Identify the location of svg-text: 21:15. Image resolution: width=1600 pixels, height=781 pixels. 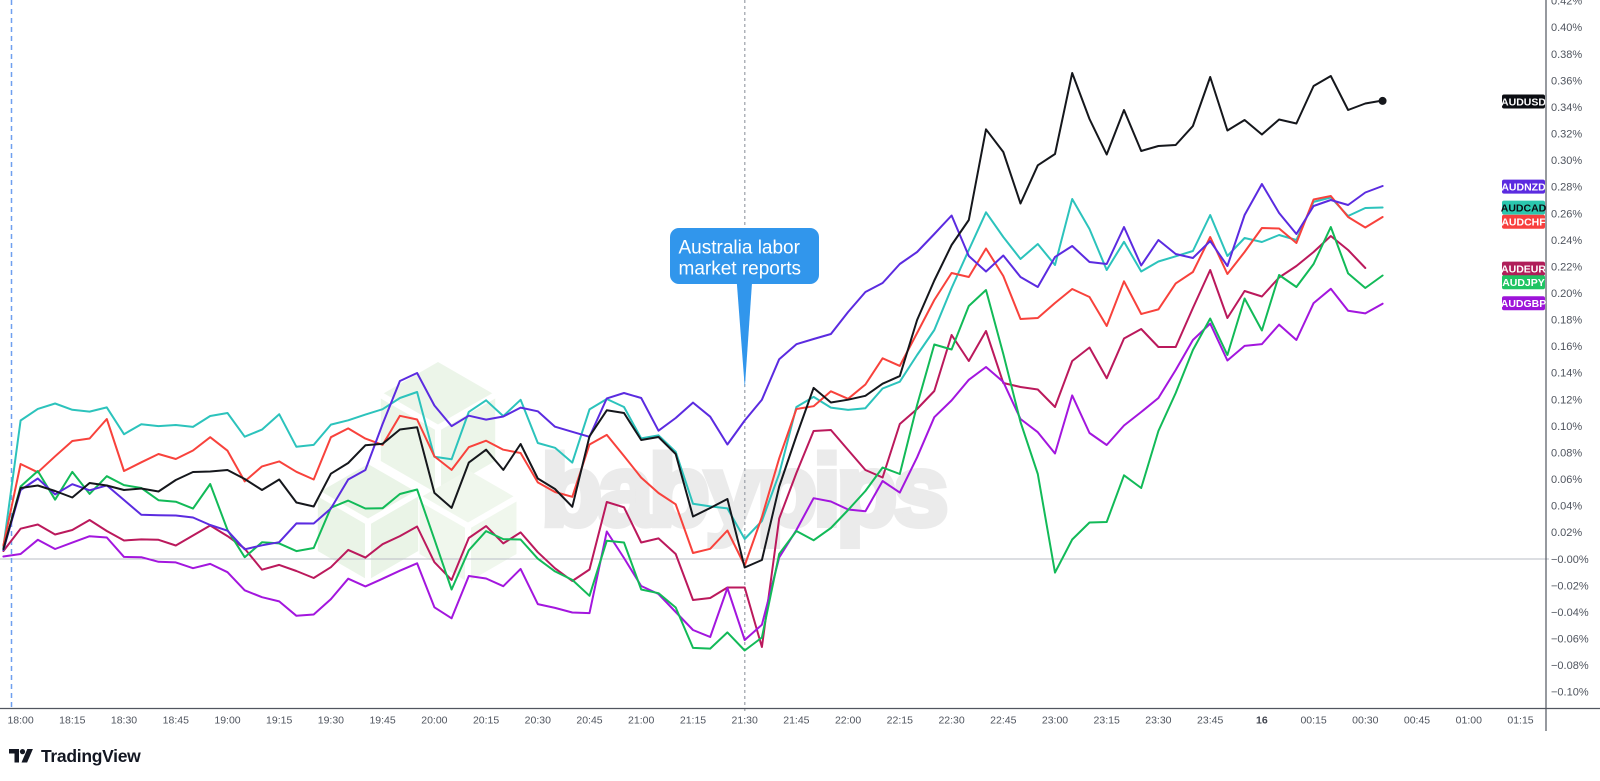
(693, 721).